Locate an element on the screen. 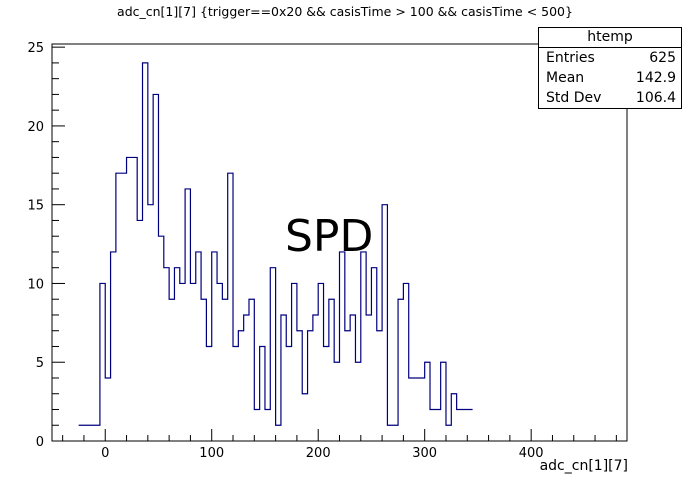 This screenshot has width=690, height=480. stats-value: 142.9 is located at coordinates (655, 78).